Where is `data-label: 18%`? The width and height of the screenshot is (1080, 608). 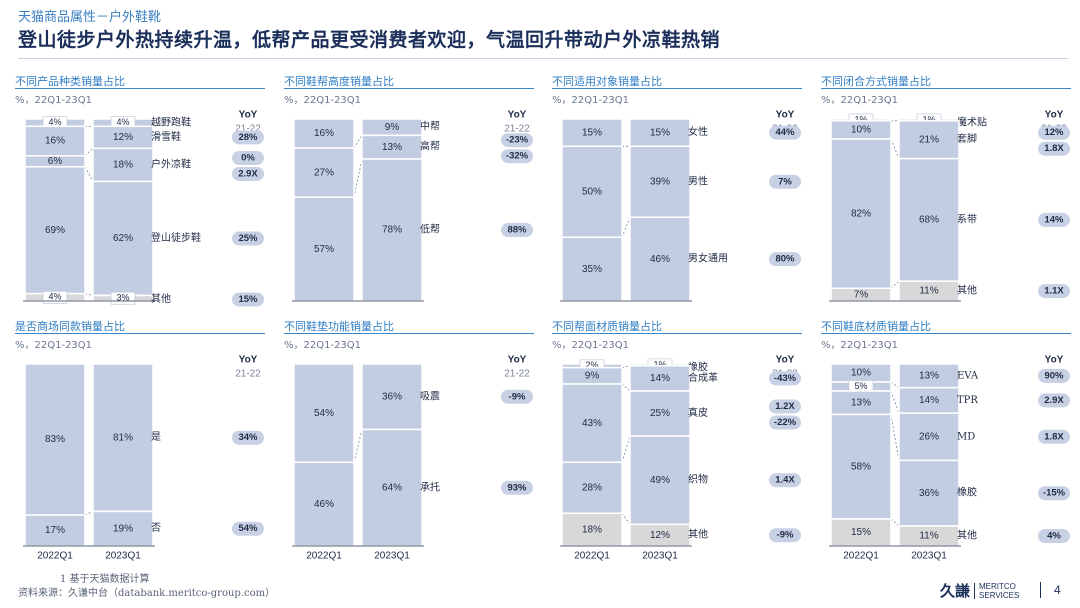
data-label: 18% is located at coordinates (123, 165).